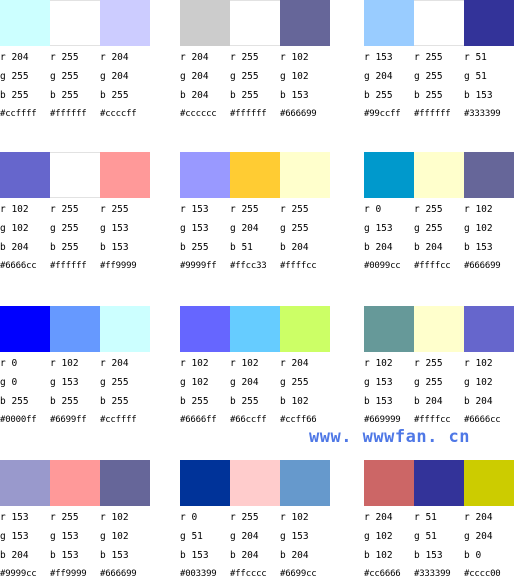  Describe the element at coordinates (255, 247) in the screenshot. I see `b-value-row: b 255 b 51 b 204` at that location.